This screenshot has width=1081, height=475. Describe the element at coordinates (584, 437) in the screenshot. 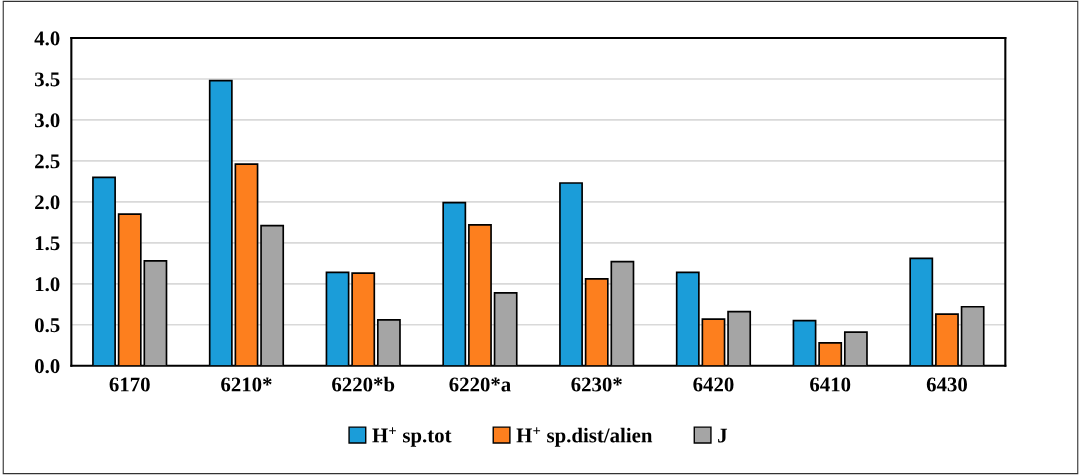

I see `legend-label: H$^{+}$ sp.dist/alien` at that location.